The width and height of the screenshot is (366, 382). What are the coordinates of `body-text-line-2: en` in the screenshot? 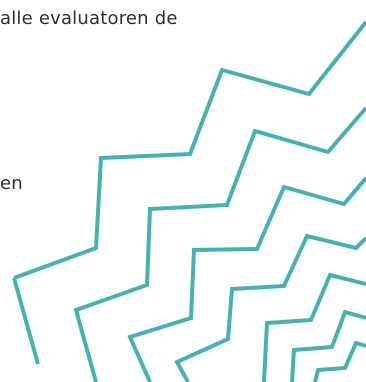 It's located at (11, 183).